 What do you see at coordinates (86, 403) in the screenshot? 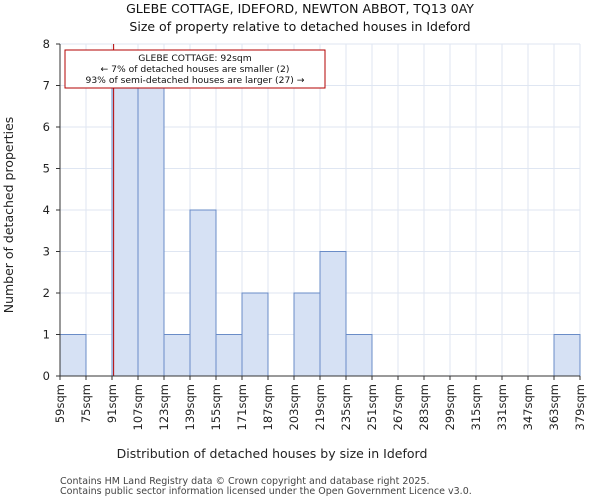
I see `x-tick-label: 75sqm` at bounding box center [86, 403].